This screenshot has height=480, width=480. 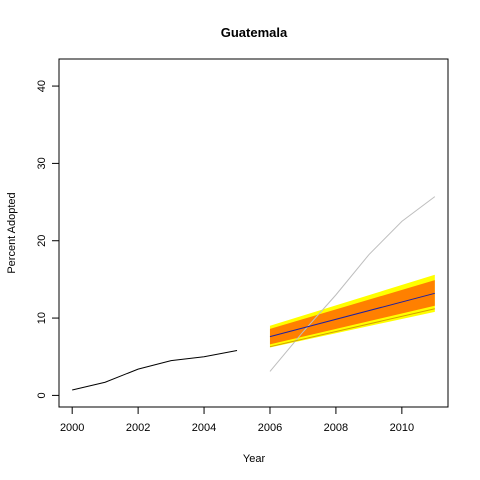 What do you see at coordinates (42, 318) in the screenshot?
I see `y-tick-label: 10` at bounding box center [42, 318].